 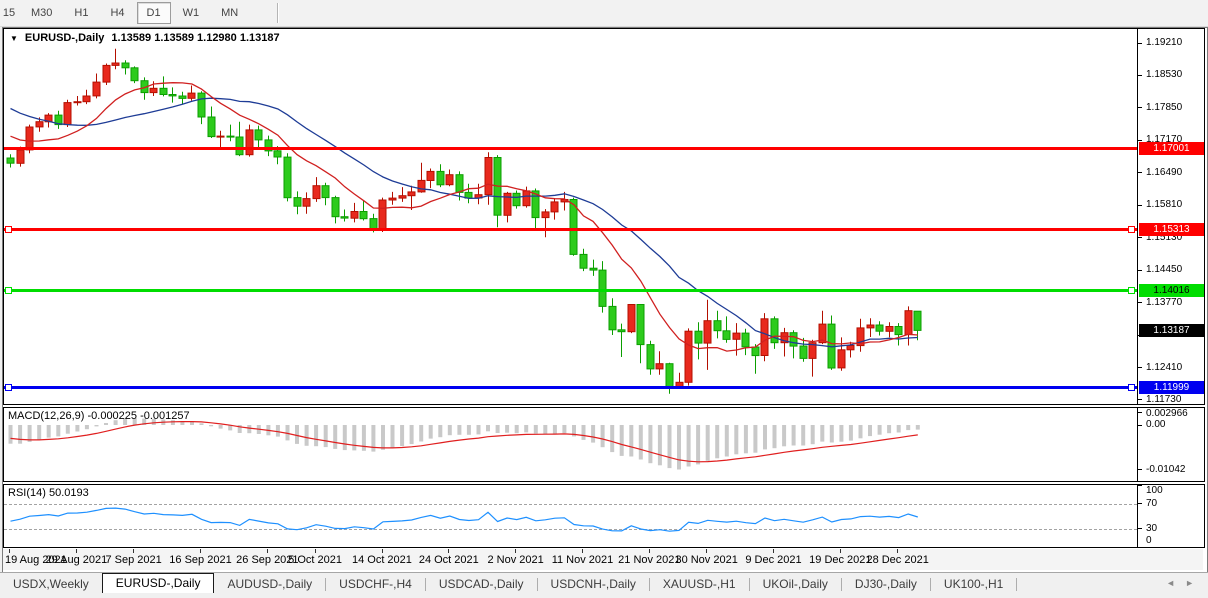 I want to click on rsi-canvas, so click(x=570, y=516).